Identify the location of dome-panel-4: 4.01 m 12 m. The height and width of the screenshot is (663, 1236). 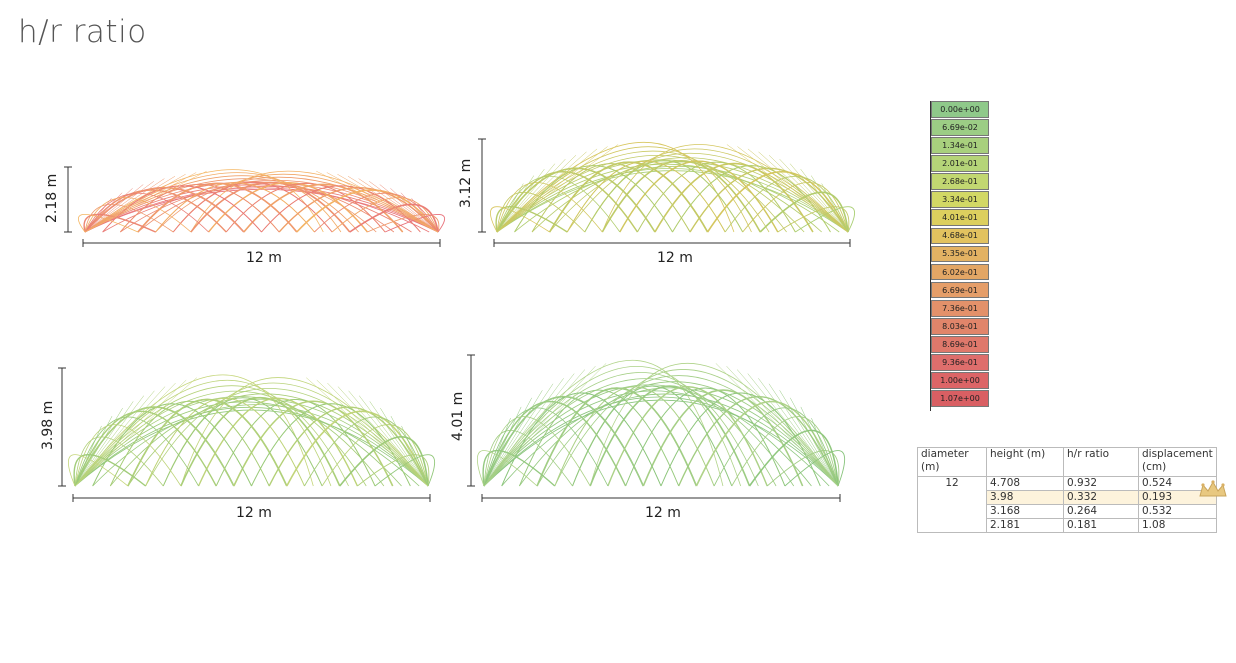
(660, 437).